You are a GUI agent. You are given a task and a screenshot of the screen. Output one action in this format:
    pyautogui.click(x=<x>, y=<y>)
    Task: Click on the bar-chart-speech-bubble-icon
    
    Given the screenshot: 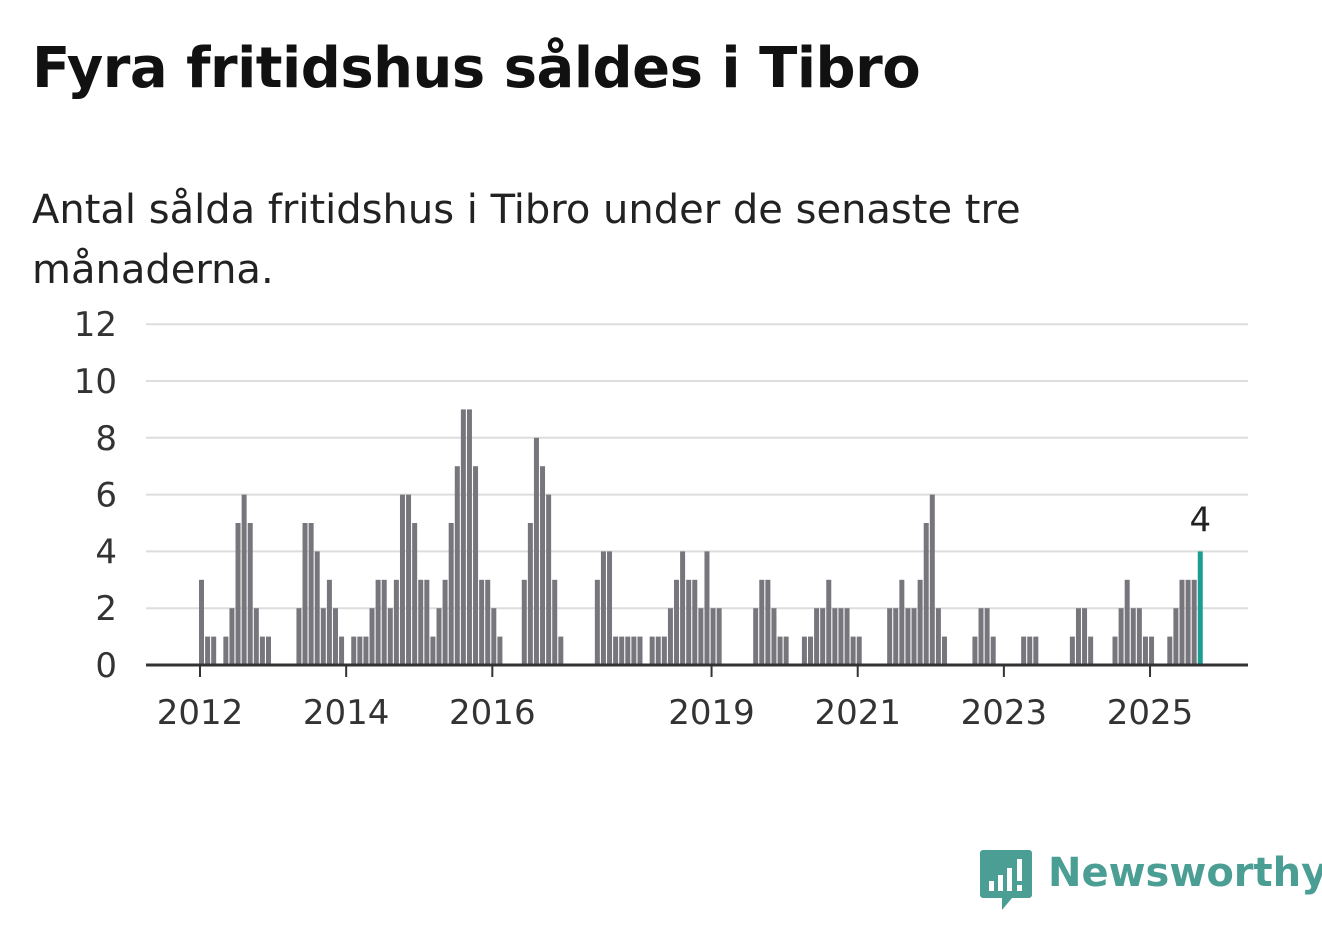 What is the action you would take?
    pyautogui.click(x=1006, y=880)
    